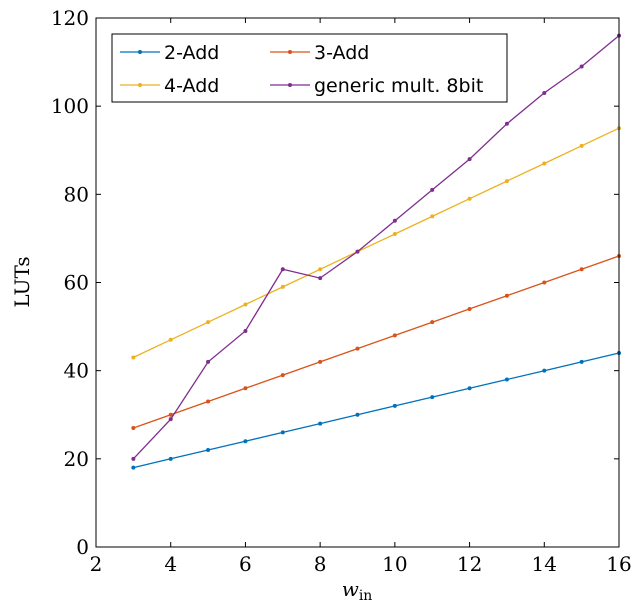  Describe the element at coordinates (70, 18) in the screenshot. I see `y-tick-label-6: 120` at that location.